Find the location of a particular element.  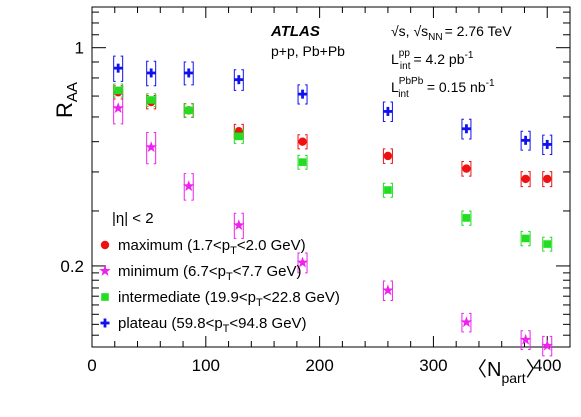

x-axis-label: 〈Npart〉 is located at coordinates (506, 372).